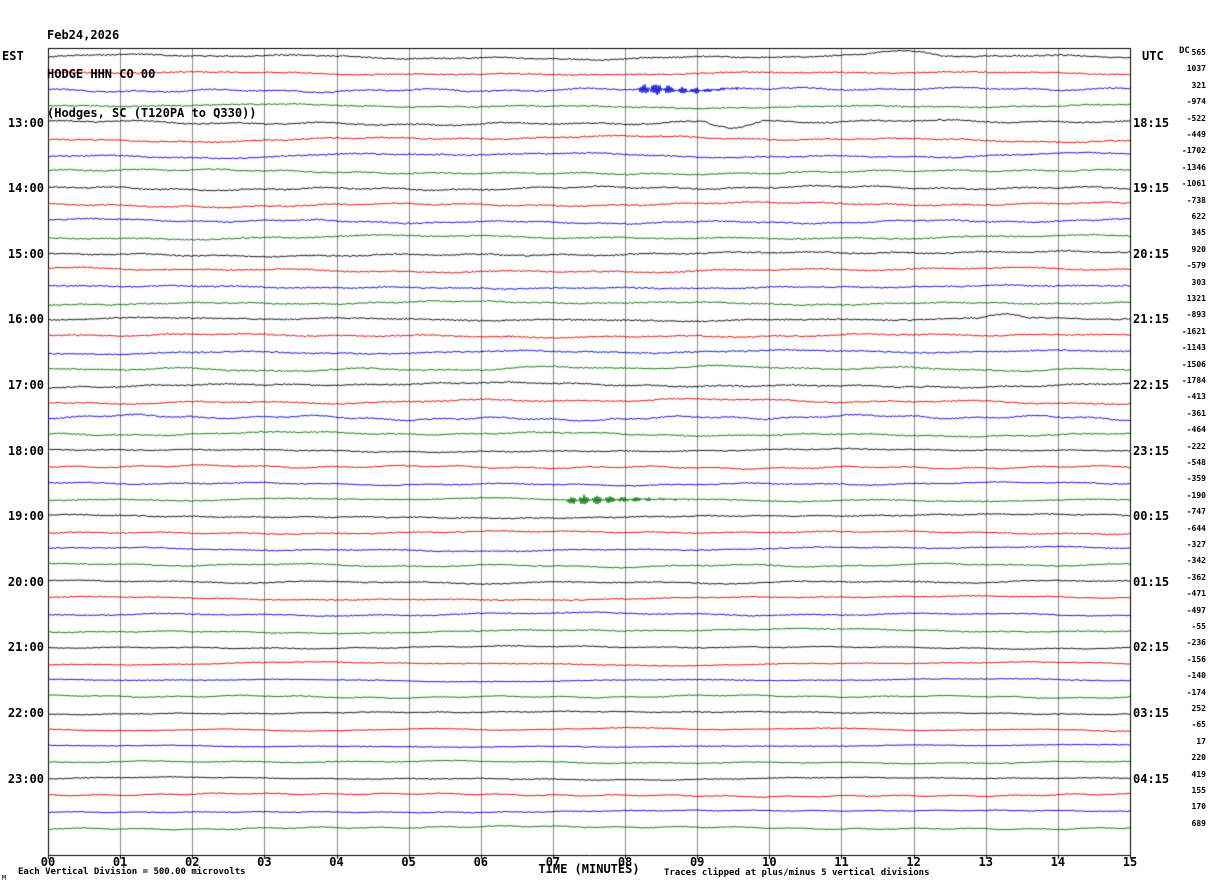 This screenshot has width=1210, height=886. Describe the element at coordinates (1151, 385) in the screenshot. I see `utc-hour-label: 22:15` at that location.